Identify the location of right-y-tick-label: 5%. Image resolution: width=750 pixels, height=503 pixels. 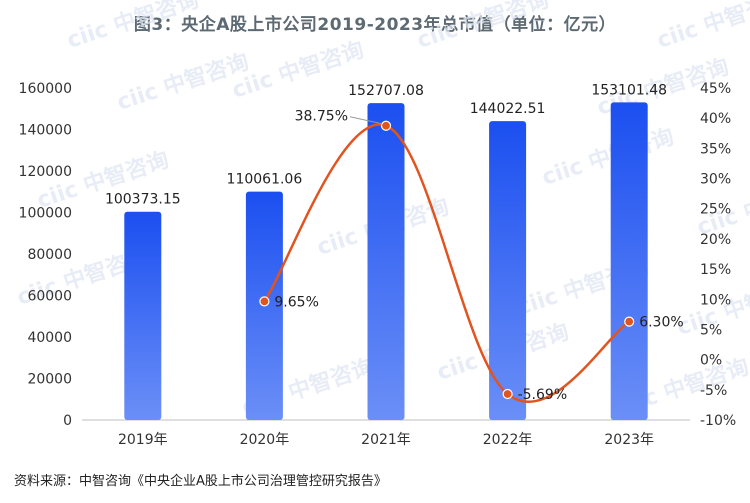
(711, 330).